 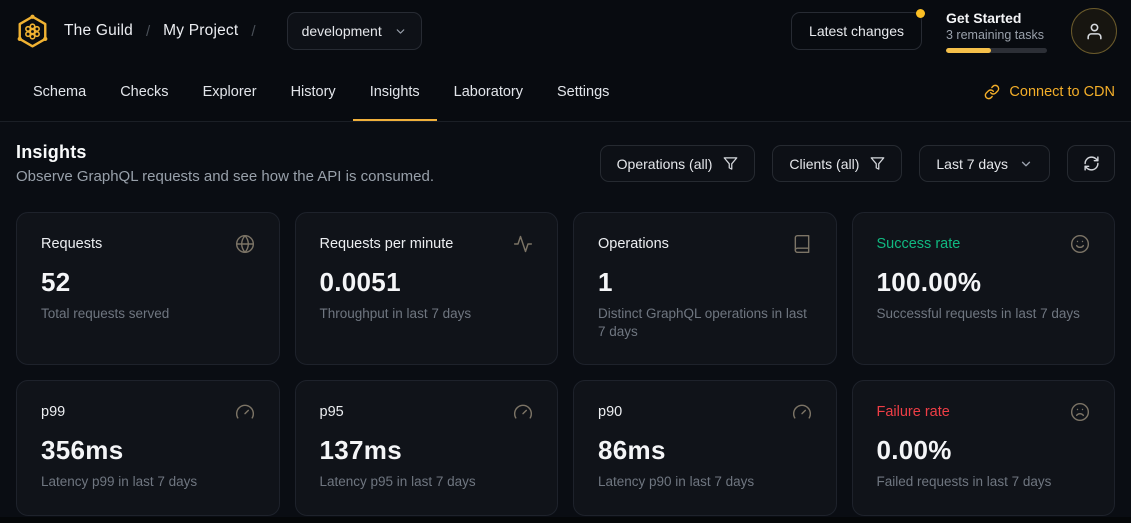 What do you see at coordinates (992, 91) in the screenshot?
I see `link-icon` at bounding box center [992, 91].